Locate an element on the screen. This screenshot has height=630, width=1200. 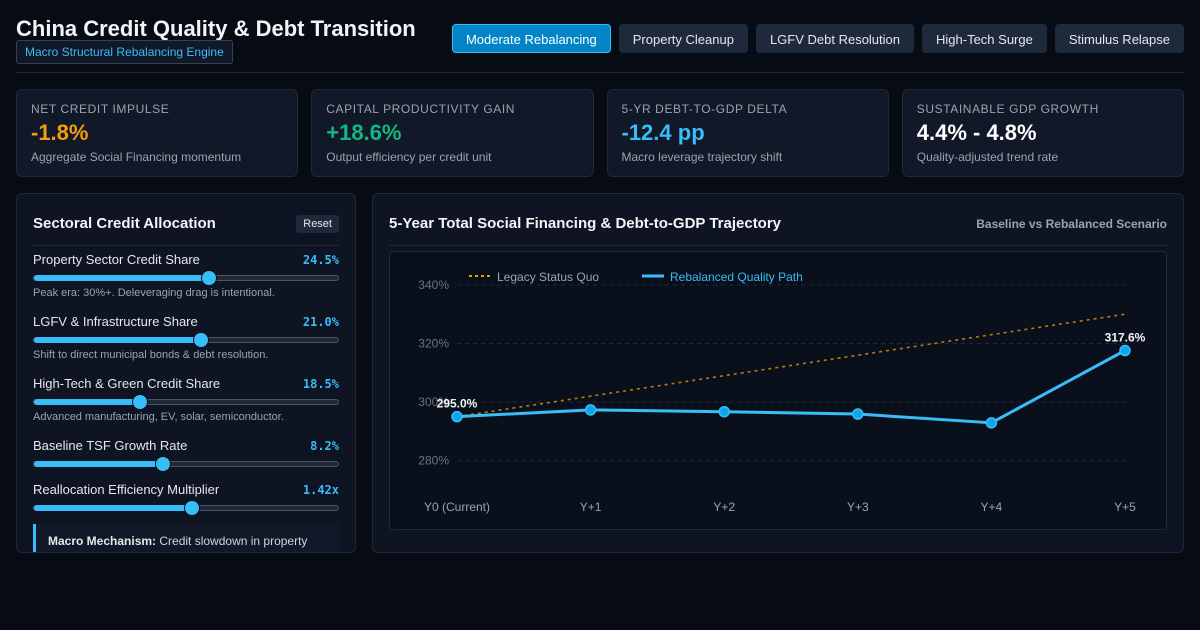
slider-label: LGFV & Infrastructure Share is located at coordinates (115, 321).